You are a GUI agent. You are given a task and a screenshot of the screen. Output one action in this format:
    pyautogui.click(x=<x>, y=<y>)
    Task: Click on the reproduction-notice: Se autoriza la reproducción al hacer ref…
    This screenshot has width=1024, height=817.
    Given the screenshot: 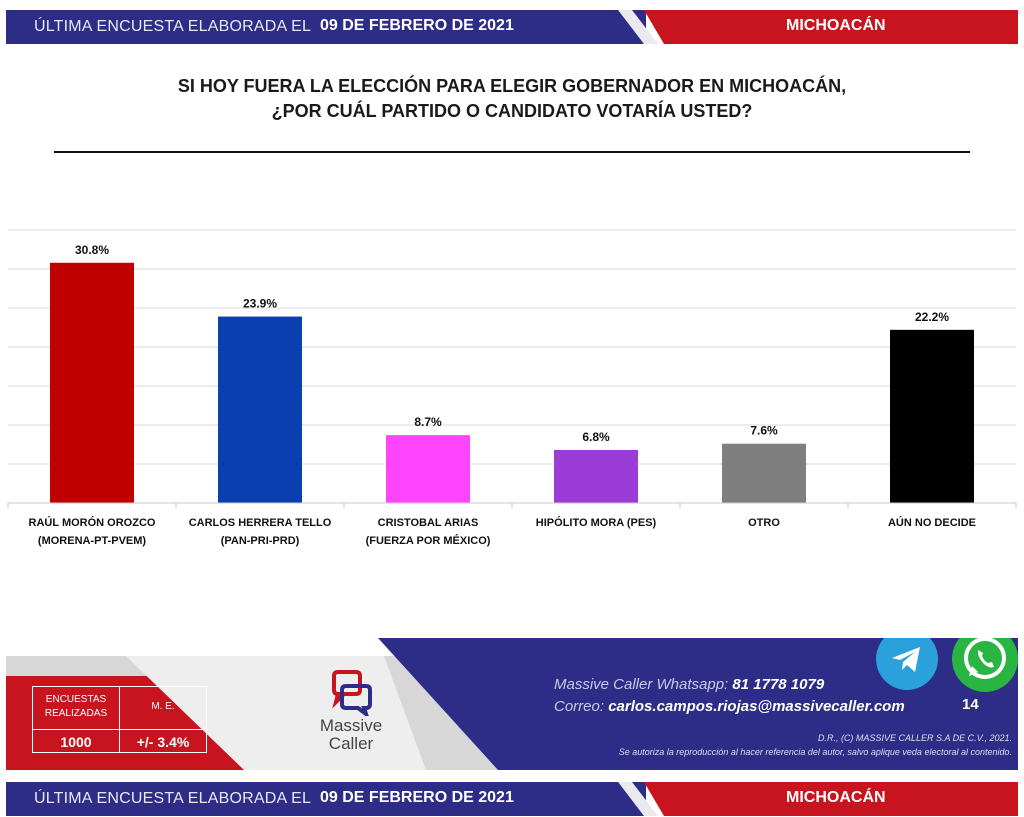 What is the action you would take?
    pyautogui.click(x=815, y=752)
    